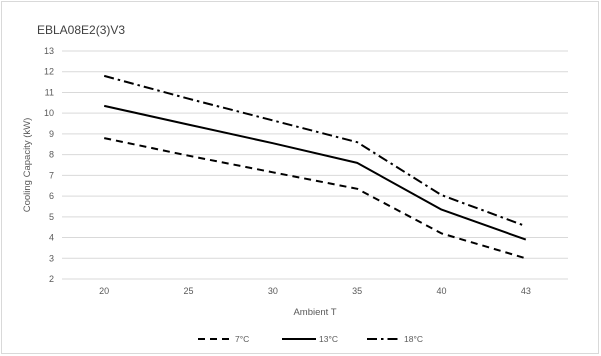 The height and width of the screenshot is (356, 601). What do you see at coordinates (314, 312) in the screenshot?
I see `x-axis-label: Ambient T` at bounding box center [314, 312].